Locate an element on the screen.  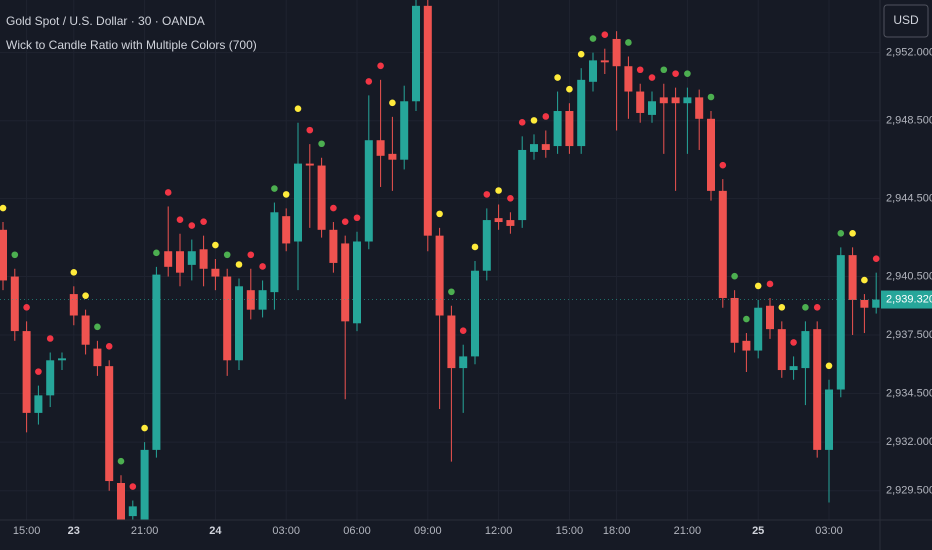
x-tick-label: 24 is located at coordinates (215, 531).